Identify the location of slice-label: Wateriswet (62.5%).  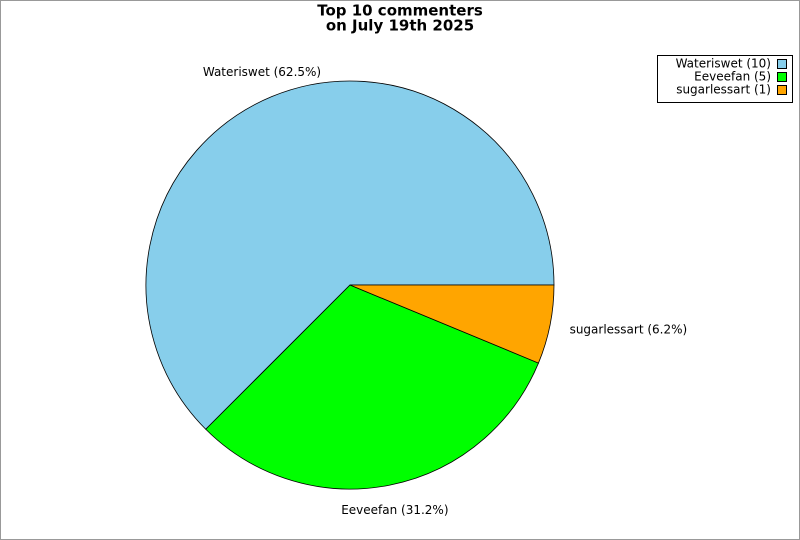
(262, 72).